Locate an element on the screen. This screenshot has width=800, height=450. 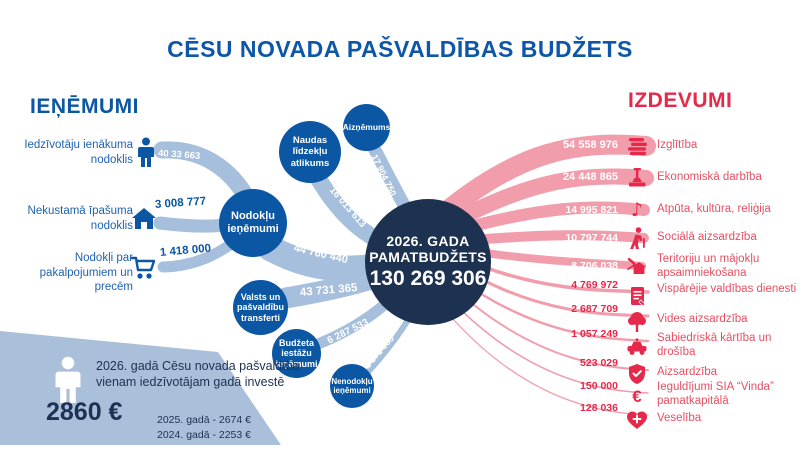
expense-value: 8 706 038 is located at coordinates (594, 266).